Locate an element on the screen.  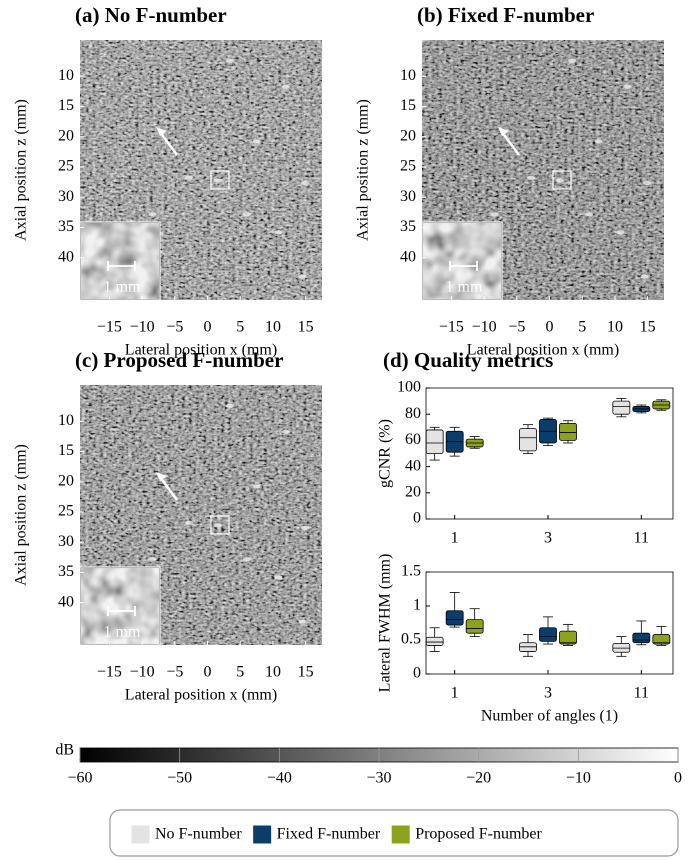
y-tick-label: 25 is located at coordinates (66, 511).